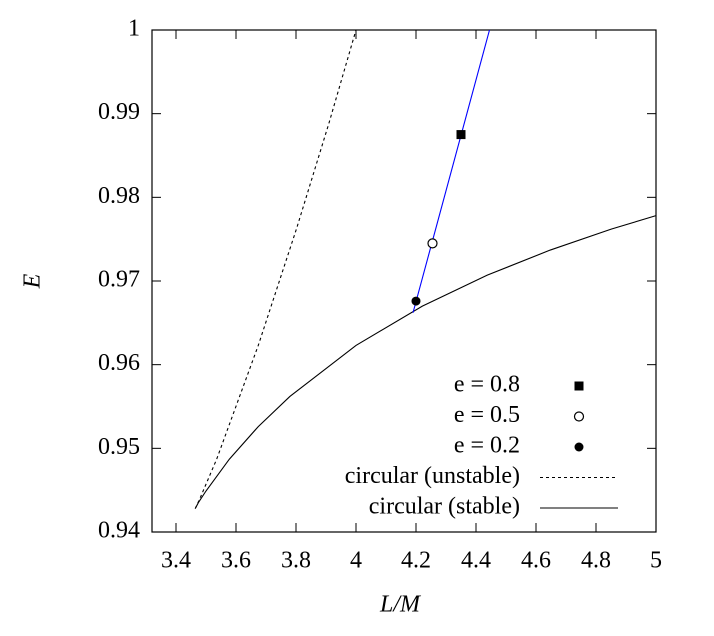  What do you see at coordinates (400, 605) in the screenshot?
I see `x-axis-label: L/M` at bounding box center [400, 605].